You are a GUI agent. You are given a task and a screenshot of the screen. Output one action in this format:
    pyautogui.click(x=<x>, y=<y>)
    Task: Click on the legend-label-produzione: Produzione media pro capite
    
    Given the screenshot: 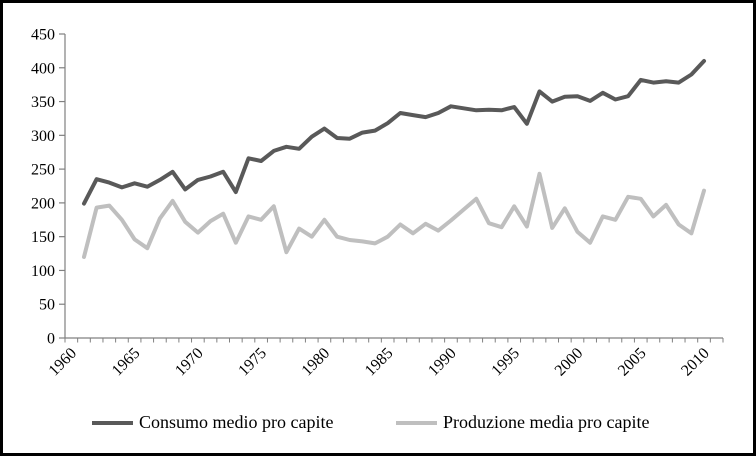 What is the action you would take?
    pyautogui.click(x=546, y=422)
    